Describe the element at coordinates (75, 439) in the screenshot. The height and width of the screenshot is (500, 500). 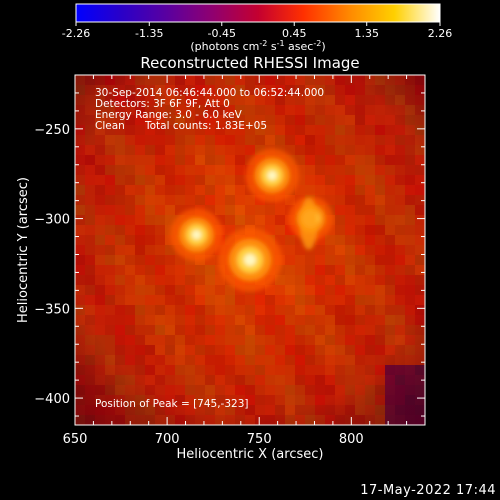
I see `x-tick-label: 650` at that location.